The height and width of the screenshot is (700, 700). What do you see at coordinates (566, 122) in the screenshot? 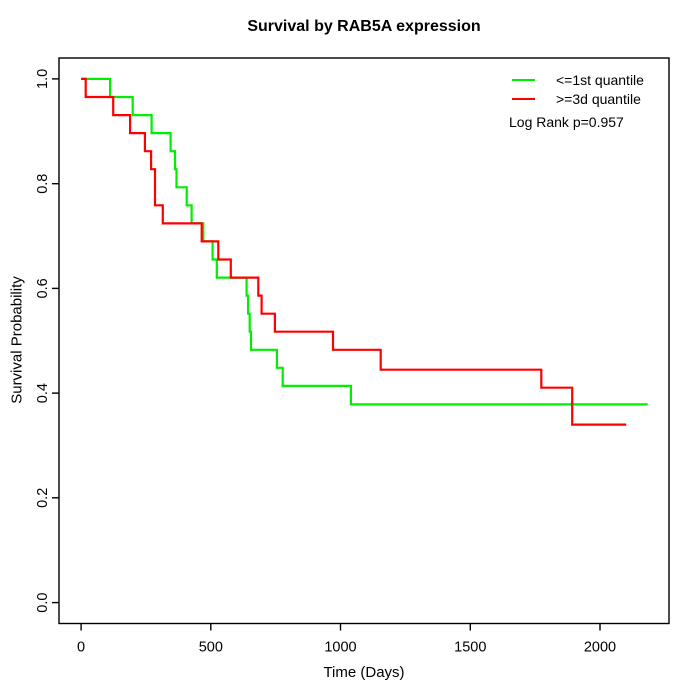
I see `log-rank-annotation: Log Rank p=0.957` at bounding box center [566, 122].